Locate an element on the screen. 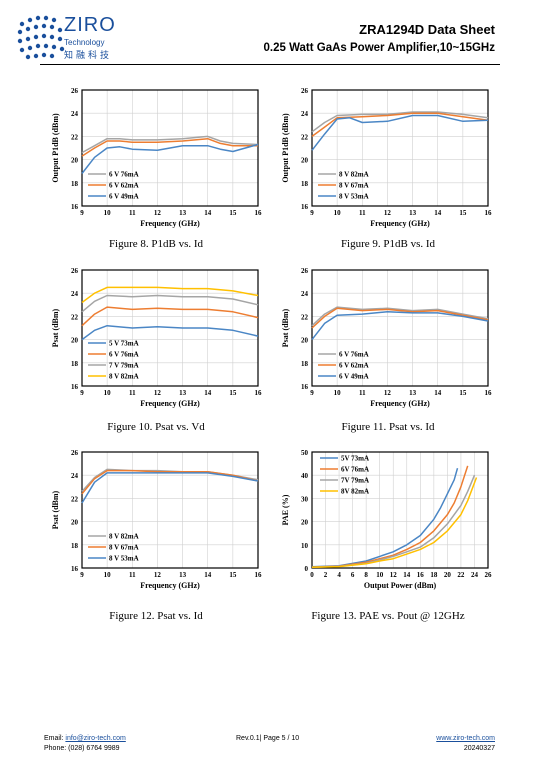  x-tick-label: 0 is located at coordinates (312, 575).